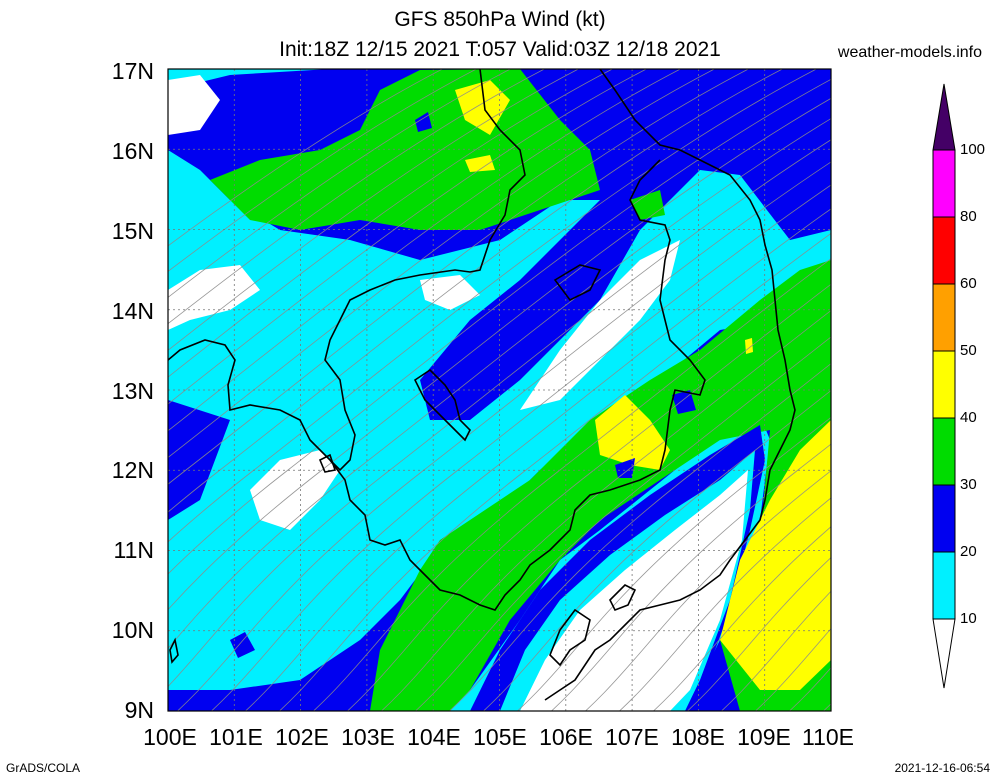 The width and height of the screenshot is (1000, 779). What do you see at coordinates (828, 737) in the screenshot?
I see `lon-label: 110E` at bounding box center [828, 737].